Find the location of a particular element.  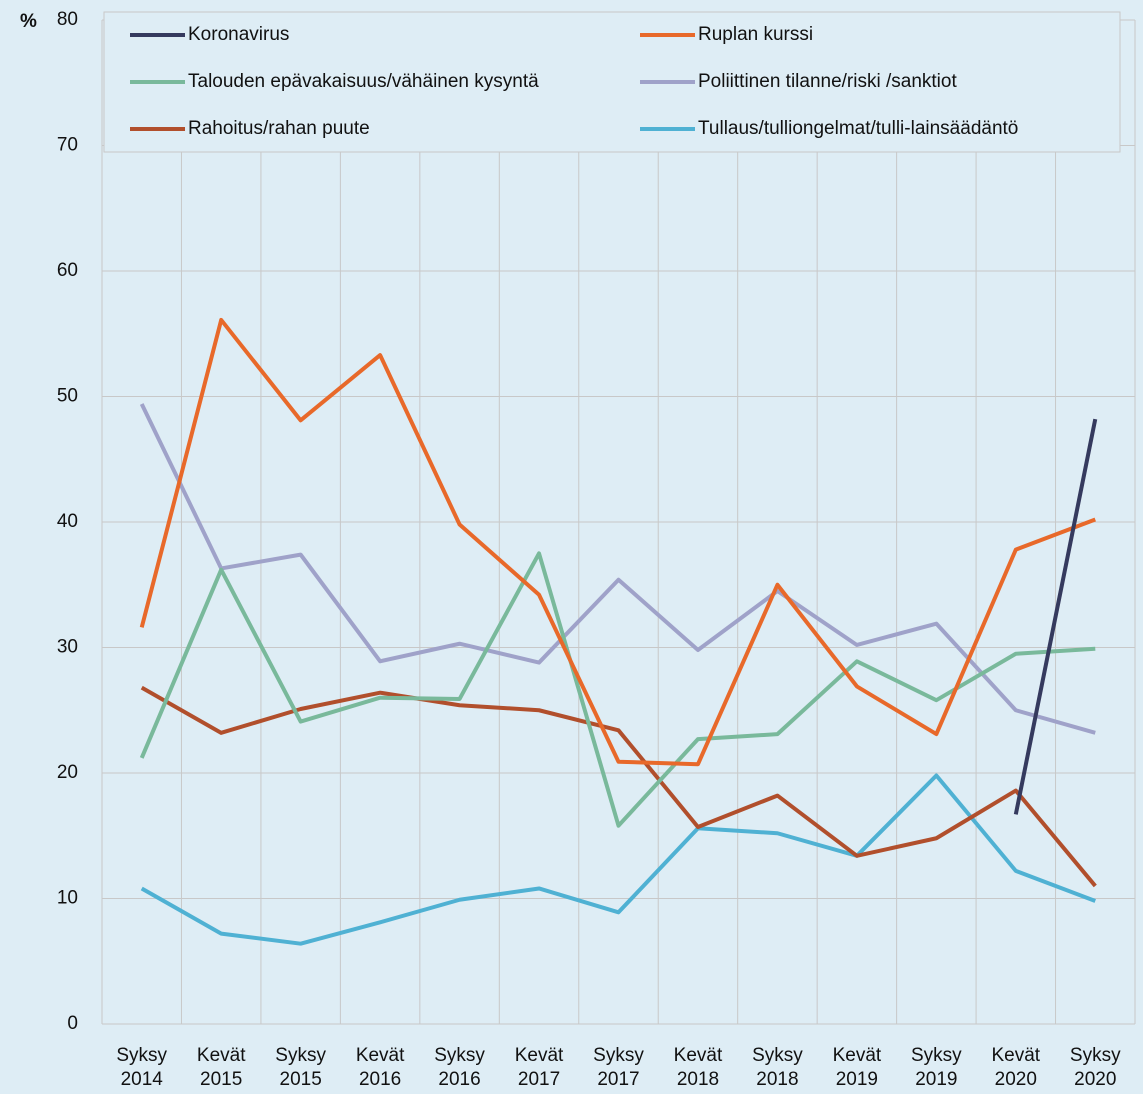

legend-label: Rahoitus/rahan puute is located at coordinates (279, 128).